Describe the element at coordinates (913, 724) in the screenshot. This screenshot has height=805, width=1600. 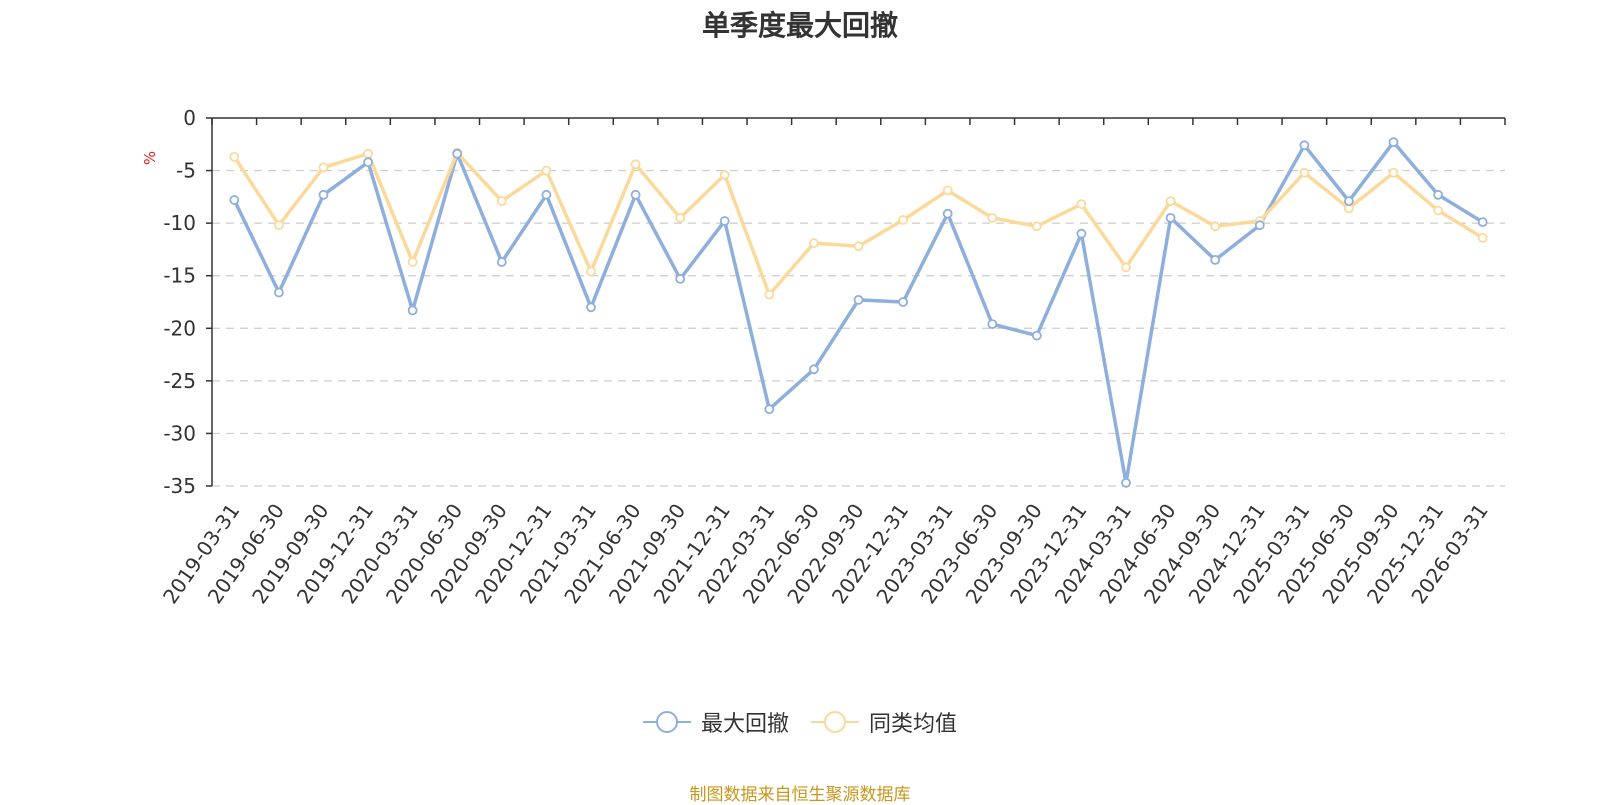
I see `legend-label-peer-average: 同类均值` at that location.